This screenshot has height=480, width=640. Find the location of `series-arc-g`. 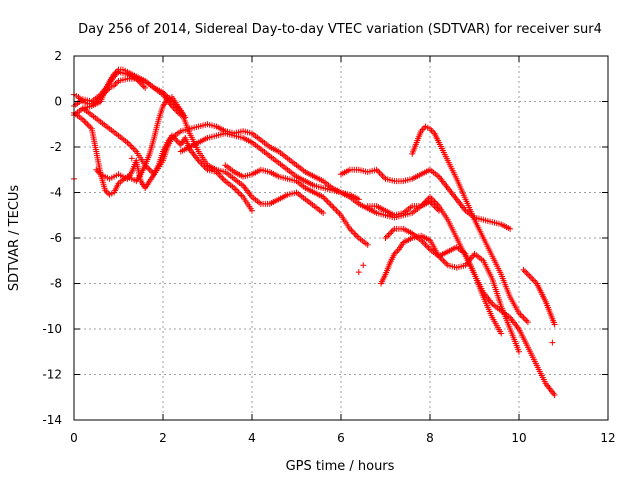

series-arc-g is located at coordinates (269, 166).